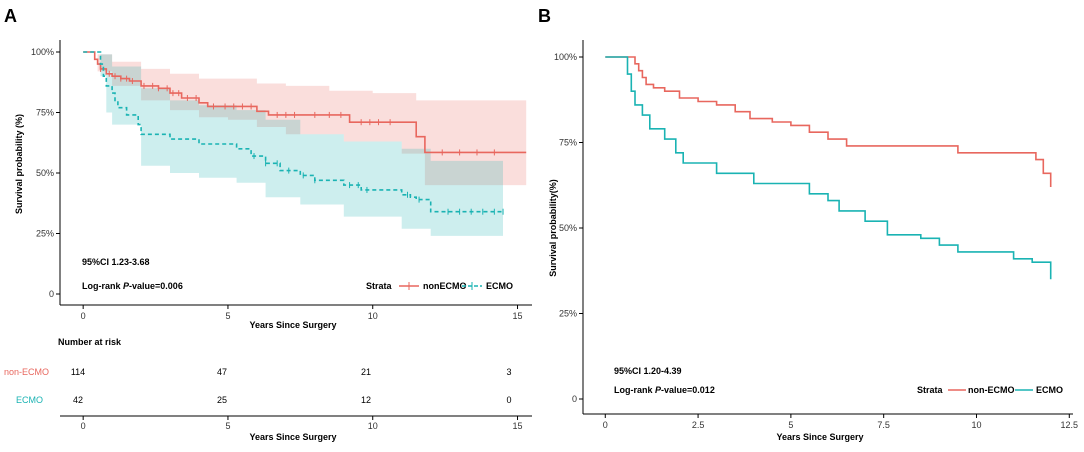  I want to click on panel-b-x-tick-label: 7.5, so click(883, 425).